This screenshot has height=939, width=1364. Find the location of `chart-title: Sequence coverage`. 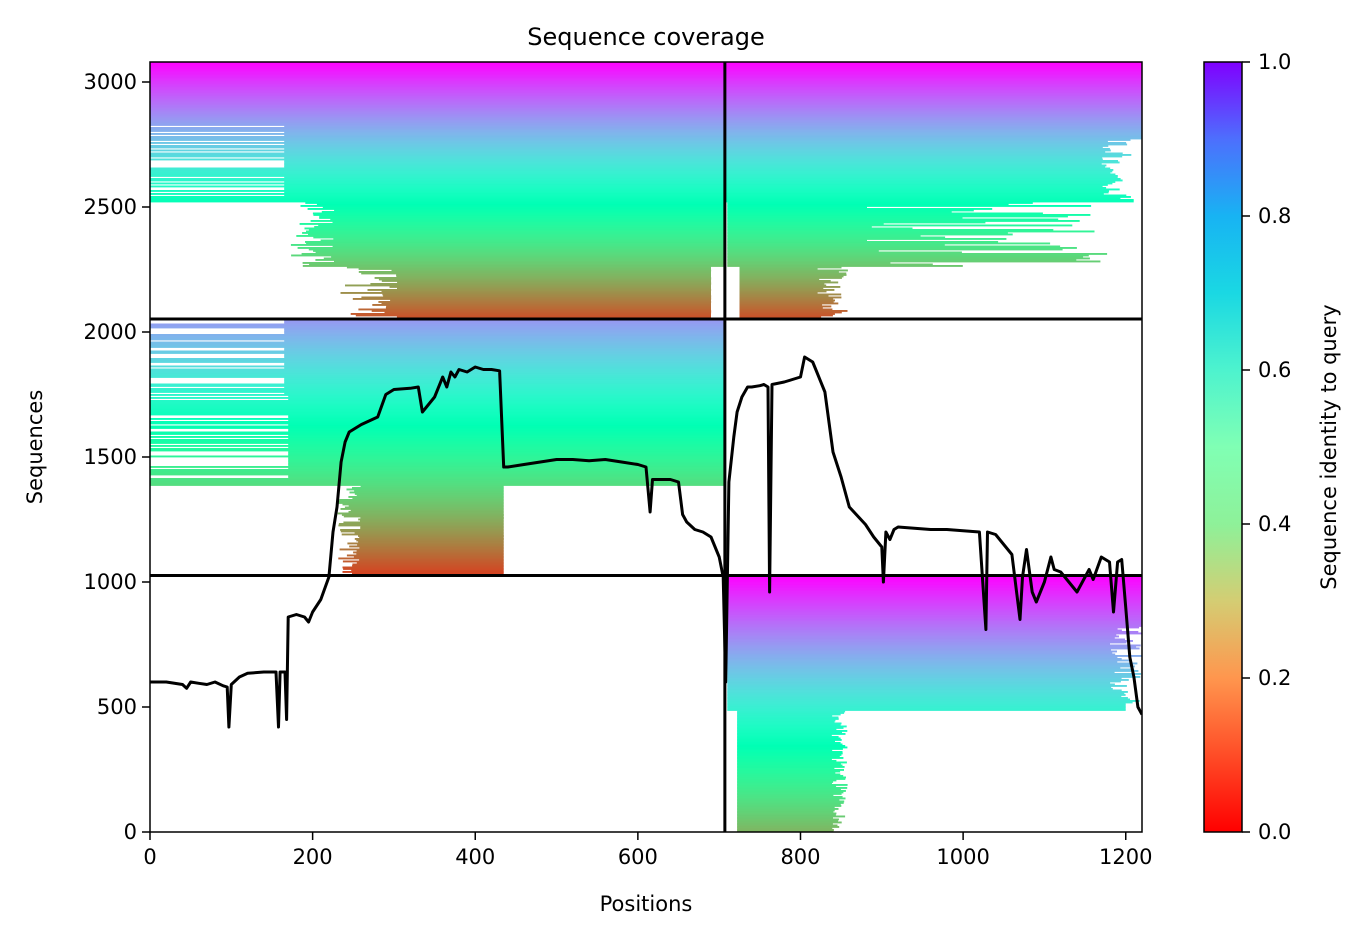

chart-title: Sequence coverage is located at coordinates (645, 37).